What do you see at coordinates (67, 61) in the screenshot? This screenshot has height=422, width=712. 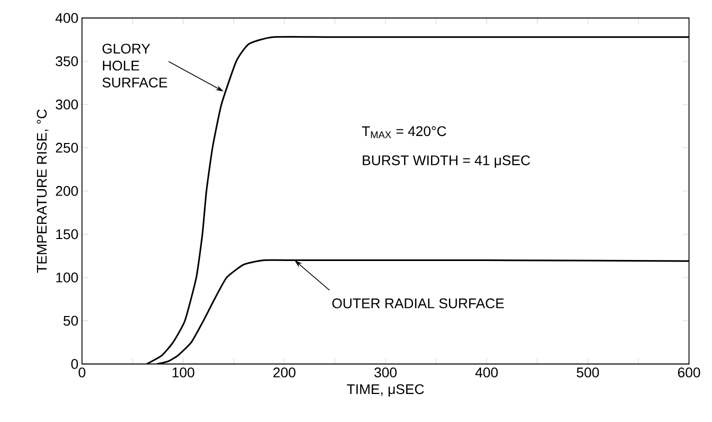 I see `y-tick-label: 350` at bounding box center [67, 61].